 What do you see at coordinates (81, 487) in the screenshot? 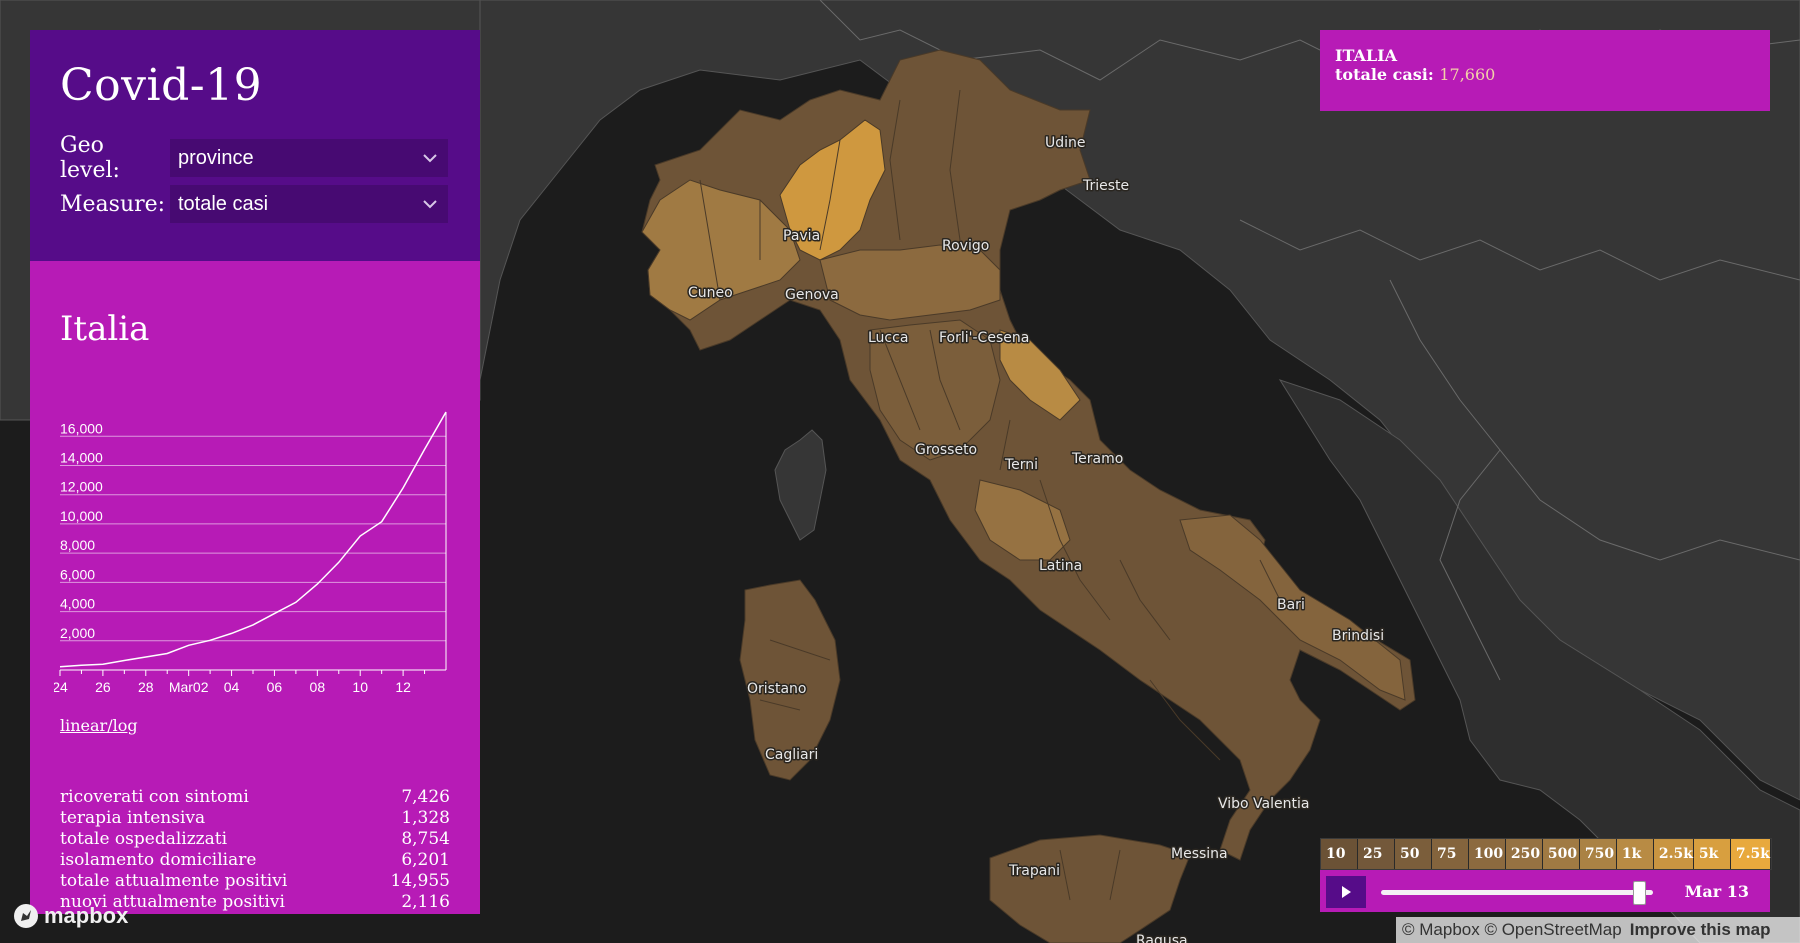
I see `y-tick-label: 12,000` at bounding box center [81, 487].